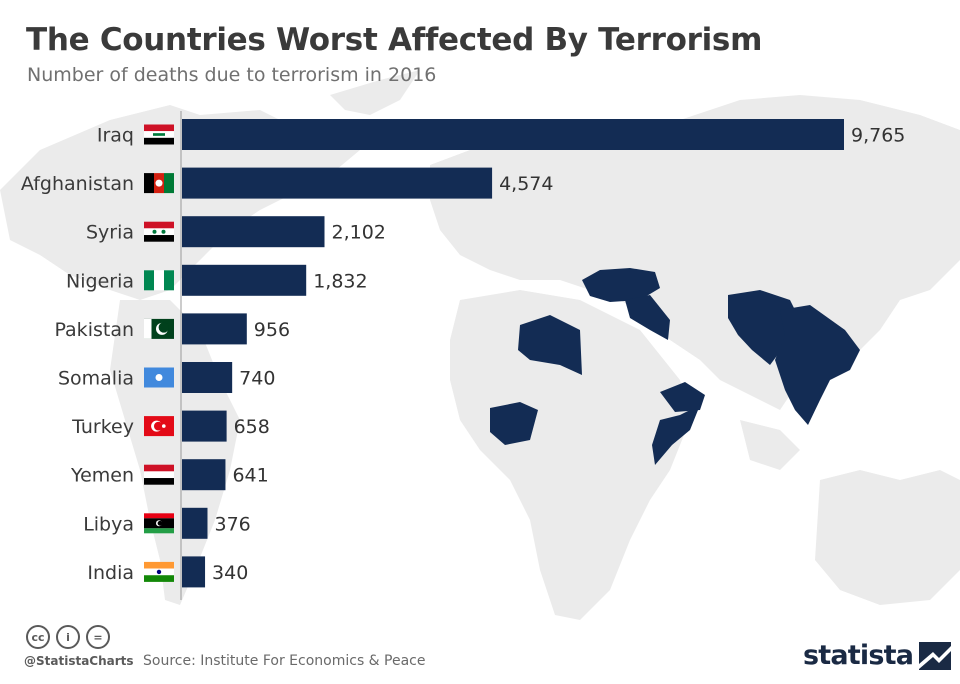 Image resolution: width=960 pixels, height=684 pixels. Describe the element at coordinates (77, 184) in the screenshot. I see `category-label-afghanistan: Afghanistan` at that location.